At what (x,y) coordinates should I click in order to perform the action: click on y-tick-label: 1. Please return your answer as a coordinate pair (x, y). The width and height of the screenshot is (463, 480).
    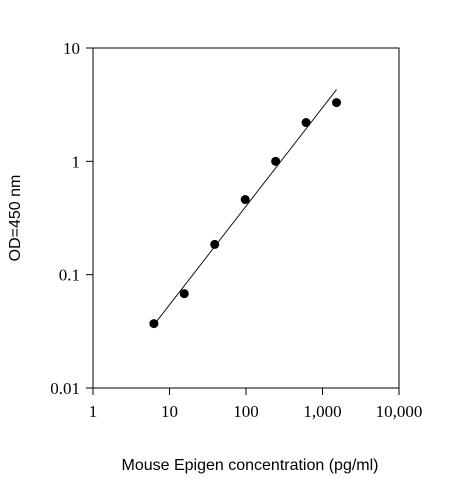
    Looking at the image, I should click on (76, 161).